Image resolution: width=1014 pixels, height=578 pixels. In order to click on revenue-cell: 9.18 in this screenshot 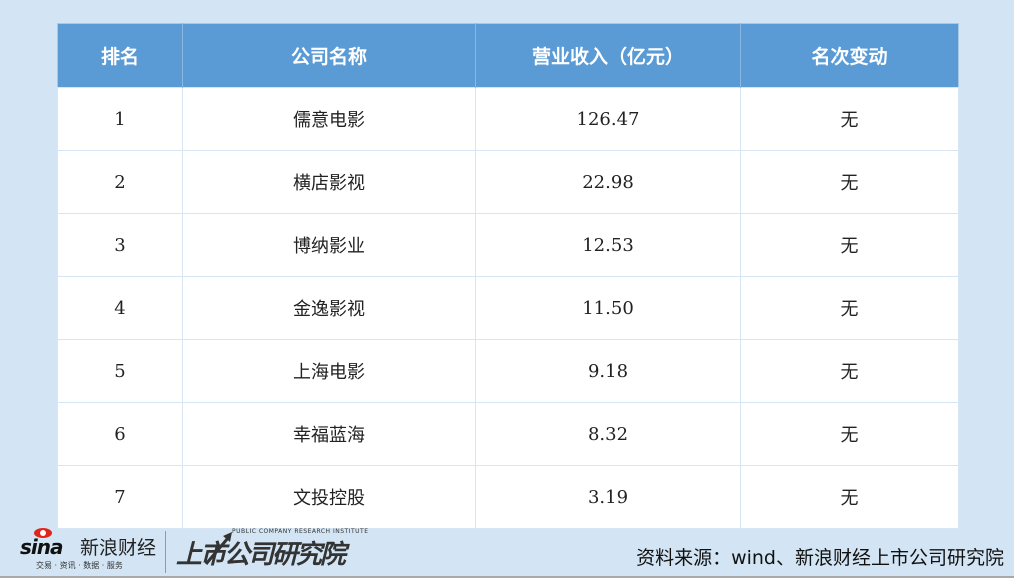, I will do `click(608, 371)`.